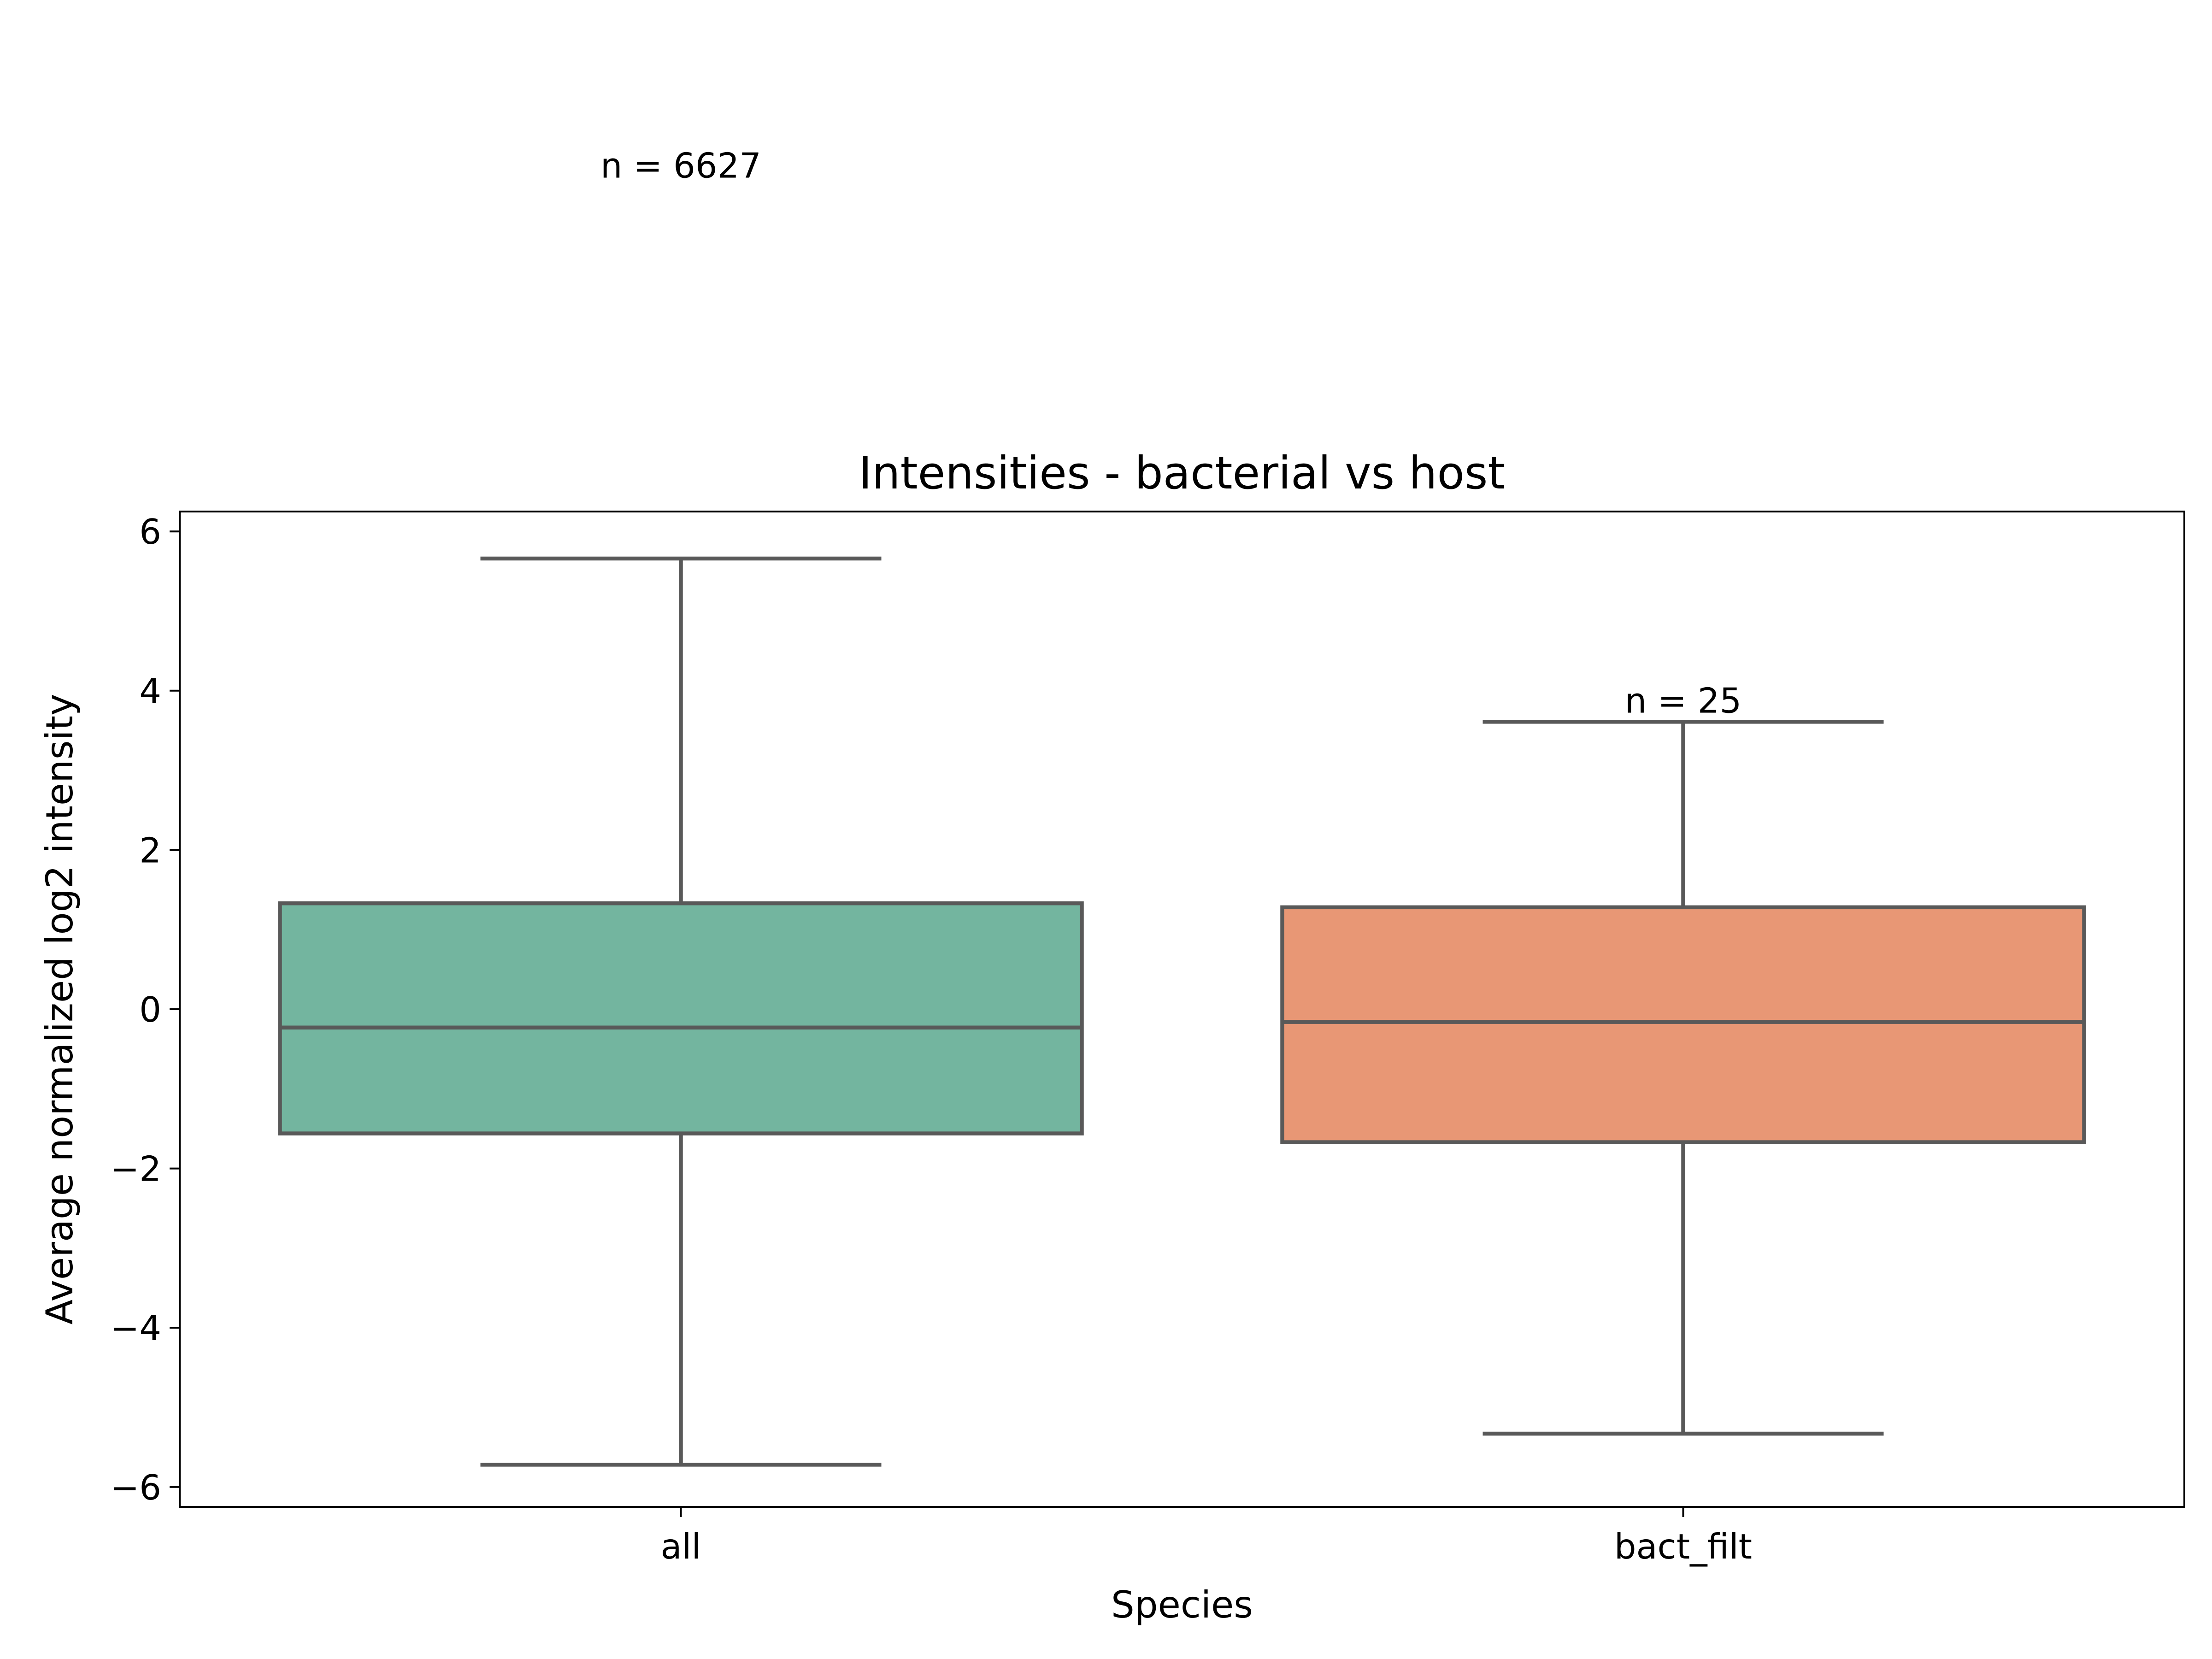 This screenshot has height=1659, width=2212. What do you see at coordinates (150, 691) in the screenshot?
I see `y-tick-label: 4` at bounding box center [150, 691].